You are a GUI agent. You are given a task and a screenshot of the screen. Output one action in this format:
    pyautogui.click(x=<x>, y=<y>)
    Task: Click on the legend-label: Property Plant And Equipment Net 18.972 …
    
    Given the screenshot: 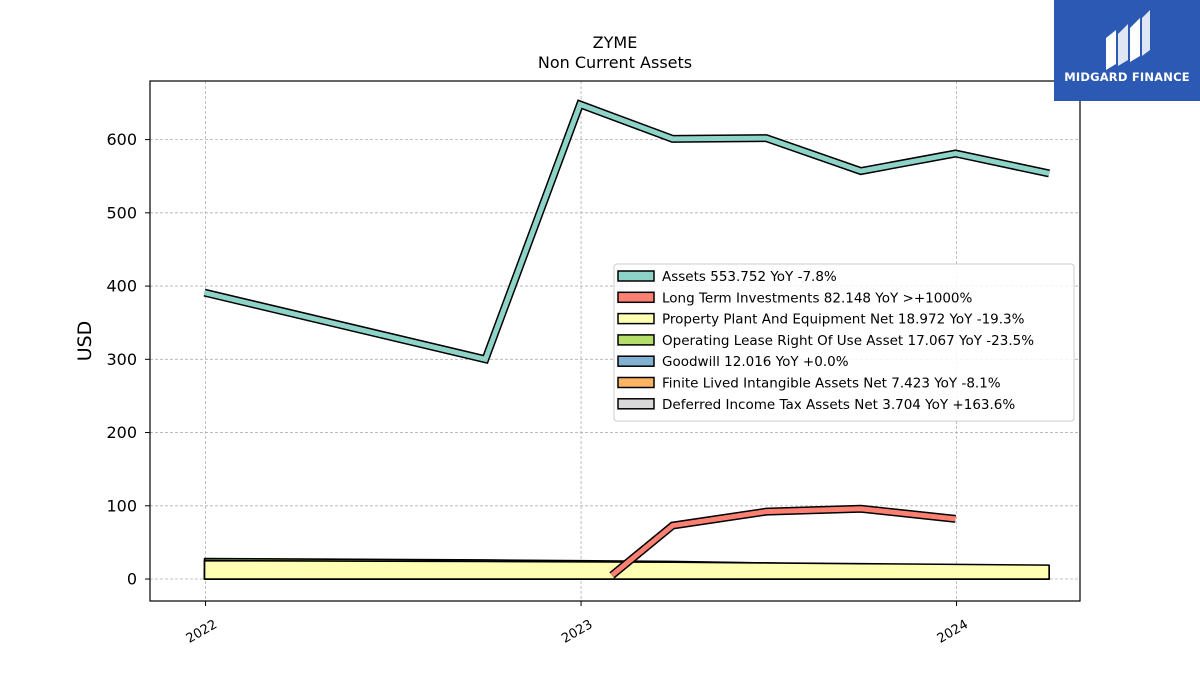 What is the action you would take?
    pyautogui.click(x=843, y=320)
    